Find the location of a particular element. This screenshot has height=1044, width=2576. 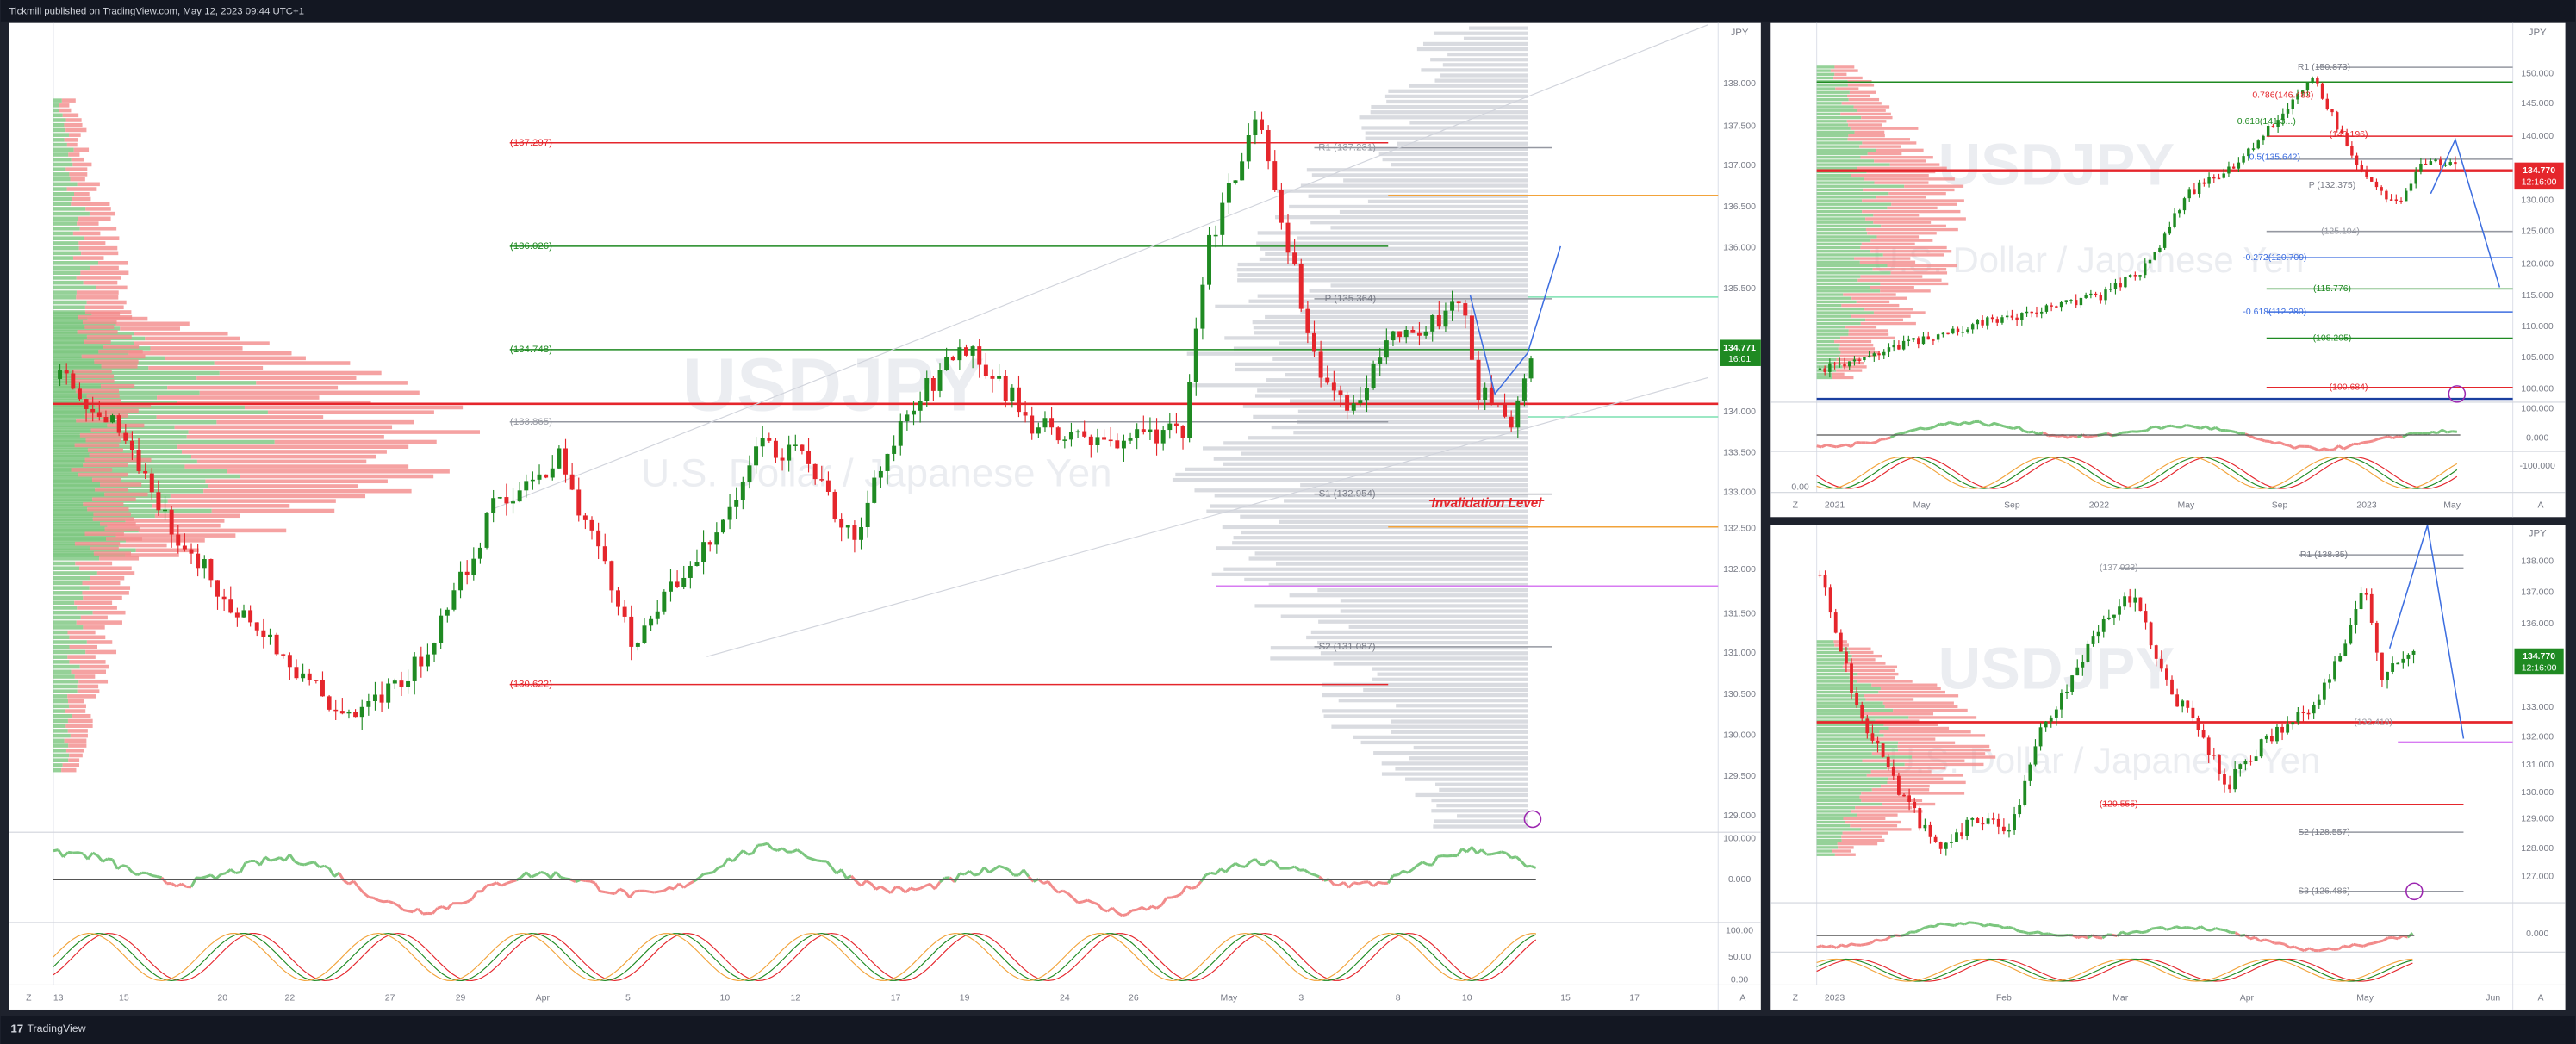

label: 15 is located at coordinates (124, 998).